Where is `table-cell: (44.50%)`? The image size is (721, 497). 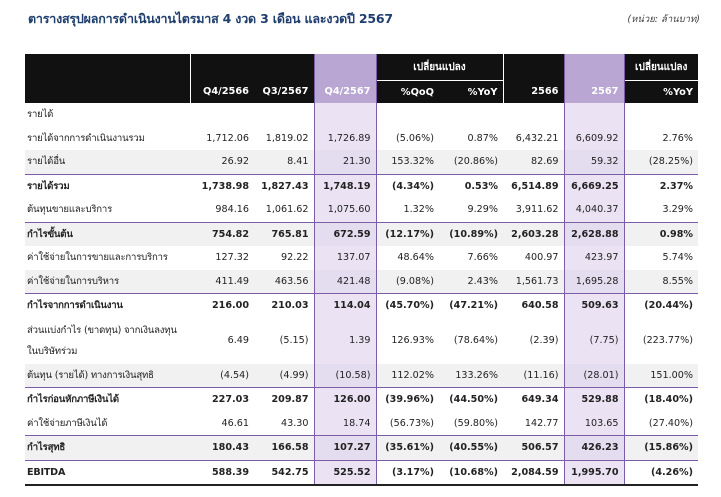 table-cell: (44.50%) is located at coordinates (471, 399).